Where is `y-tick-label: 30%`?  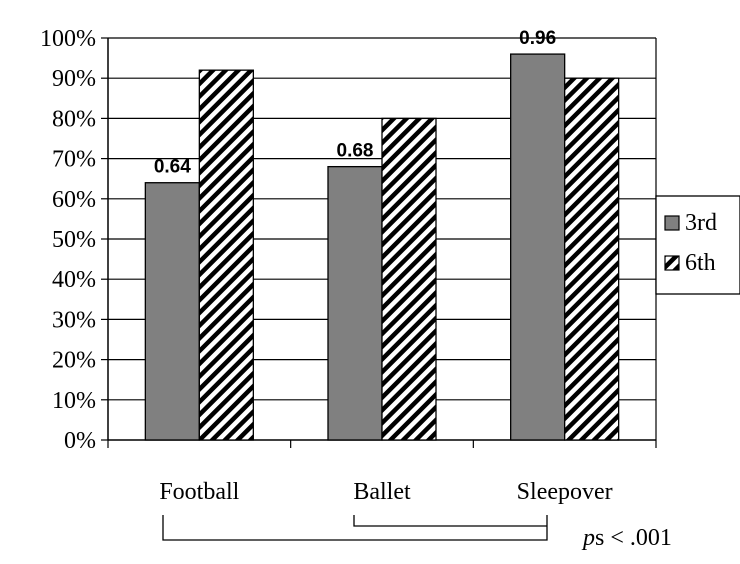 y-tick-label: 30% is located at coordinates (74, 320).